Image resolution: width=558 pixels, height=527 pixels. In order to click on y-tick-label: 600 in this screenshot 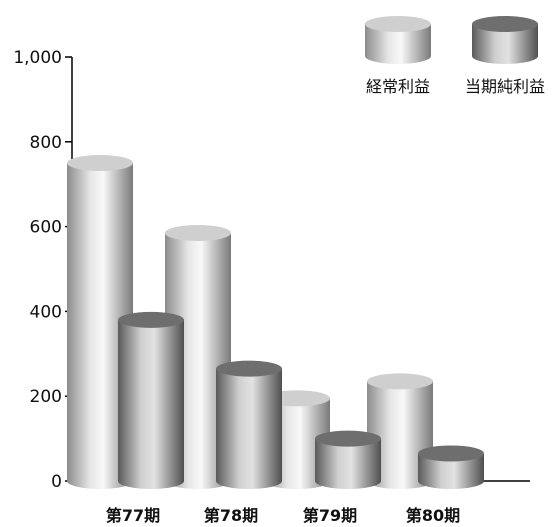, I will do `click(46, 228)`.